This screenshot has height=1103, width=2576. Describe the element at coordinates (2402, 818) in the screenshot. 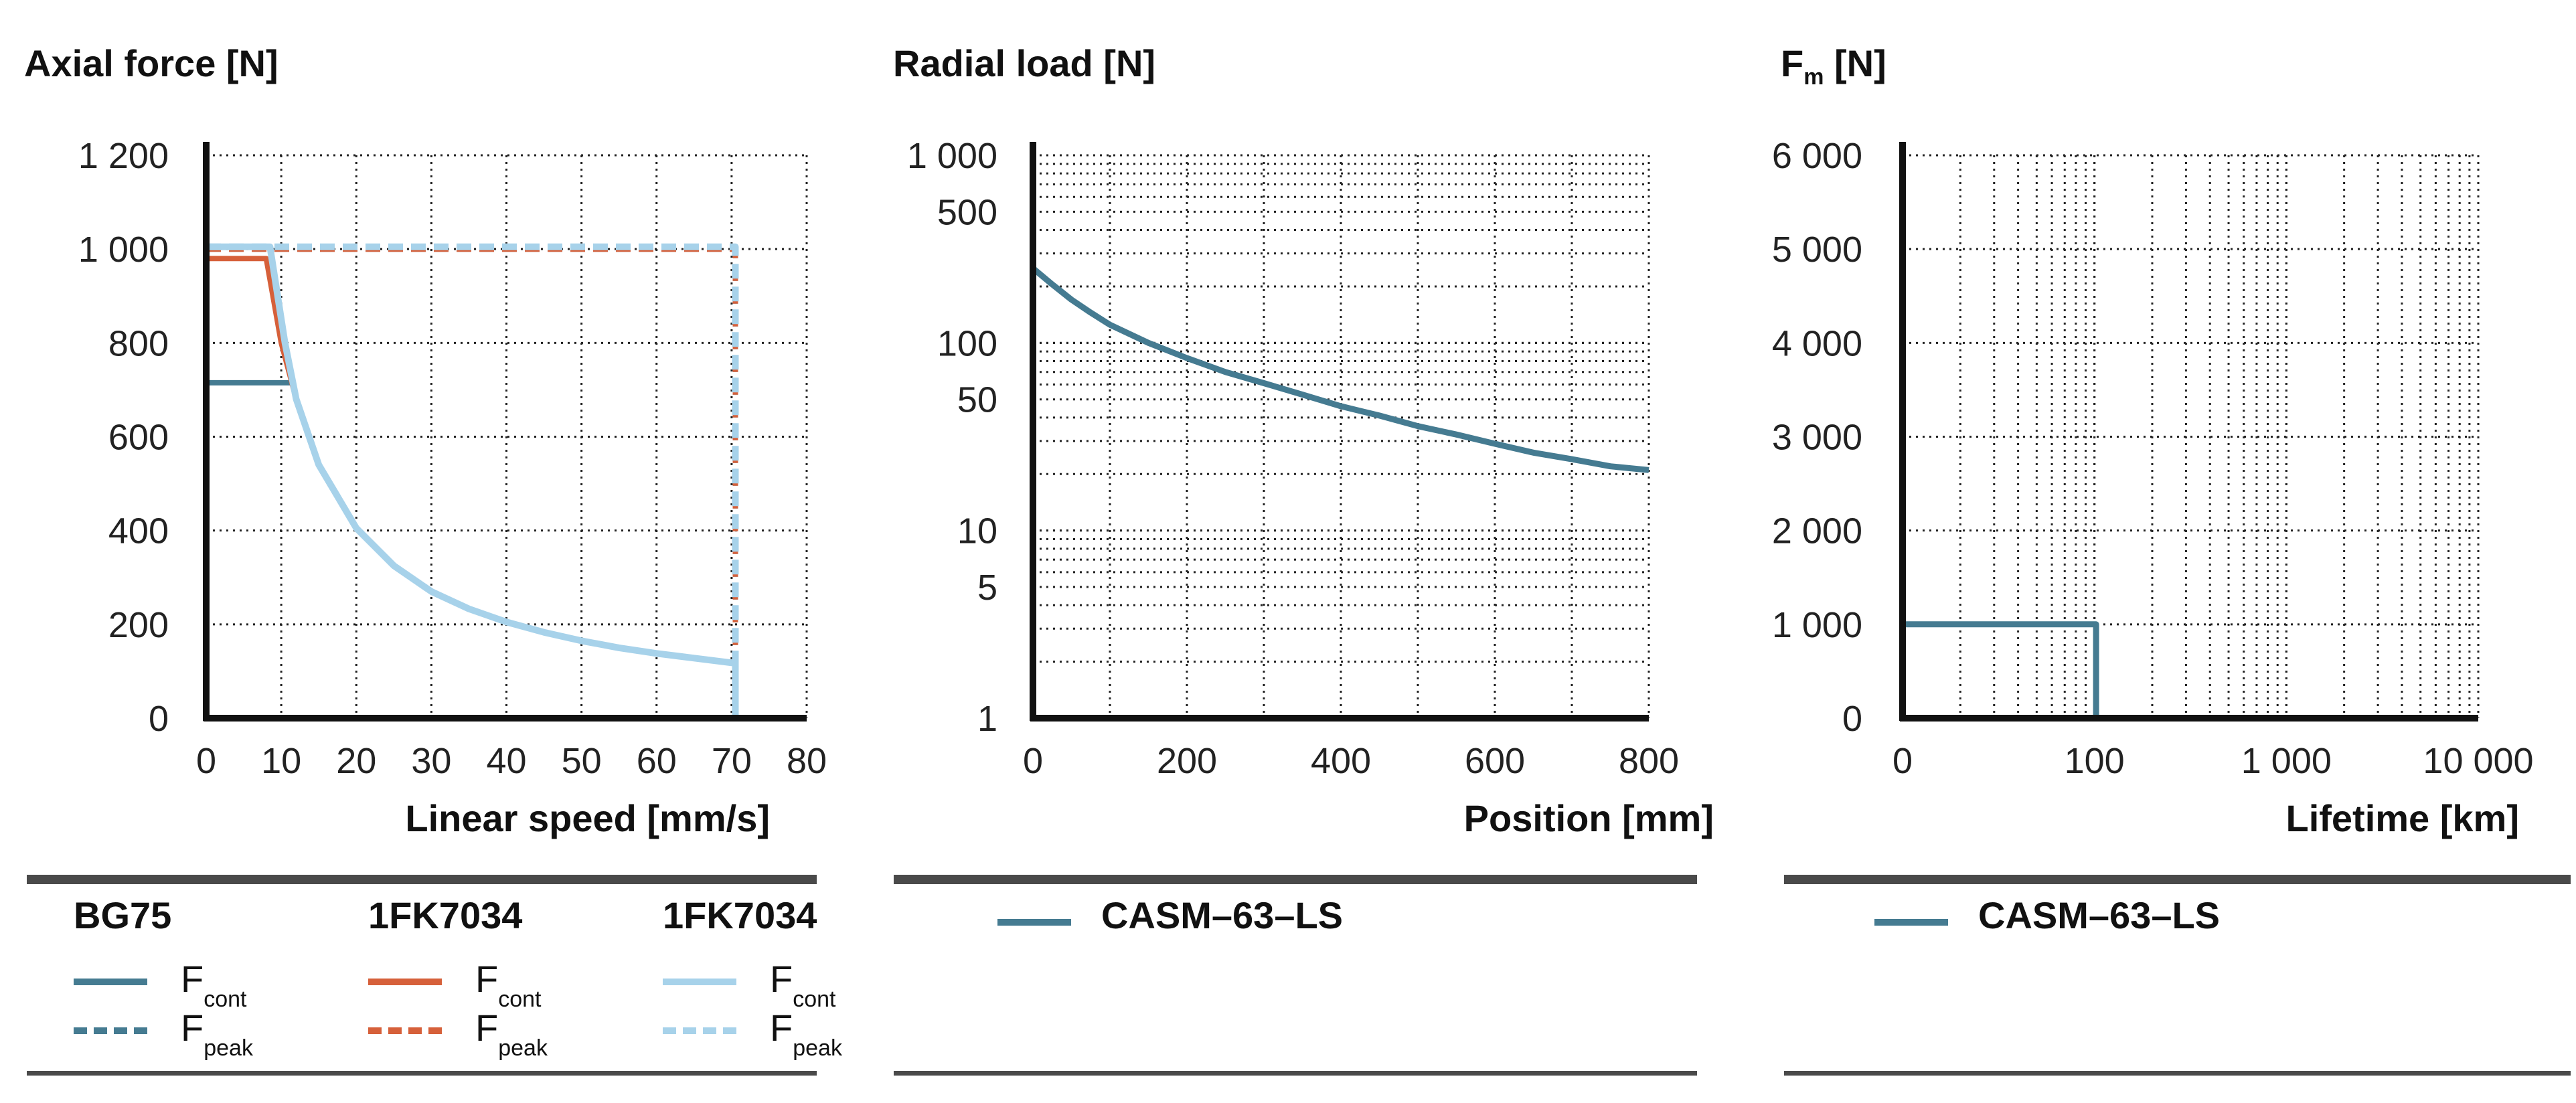

I see `lifetime-x-title: Lifetime [km]` at that location.